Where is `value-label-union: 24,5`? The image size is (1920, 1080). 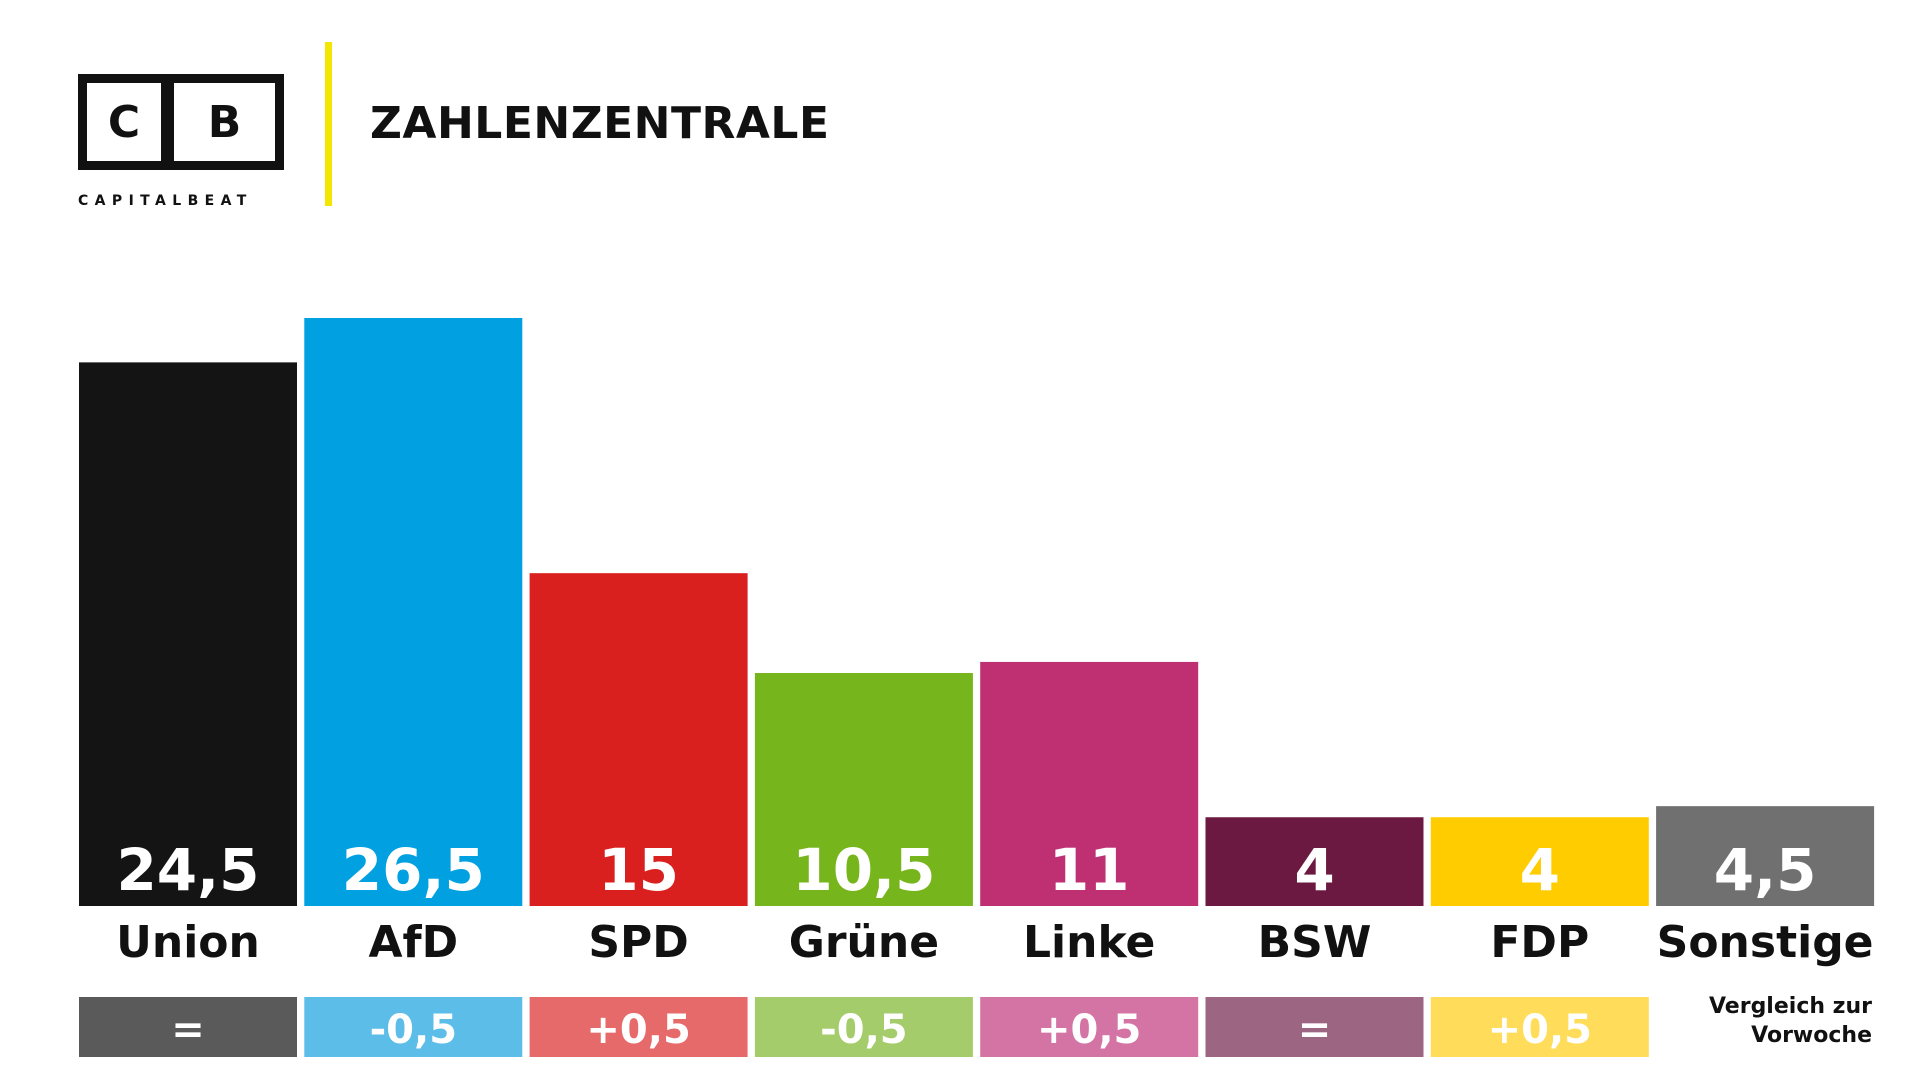
value-label-union: 24,5 is located at coordinates (187, 870).